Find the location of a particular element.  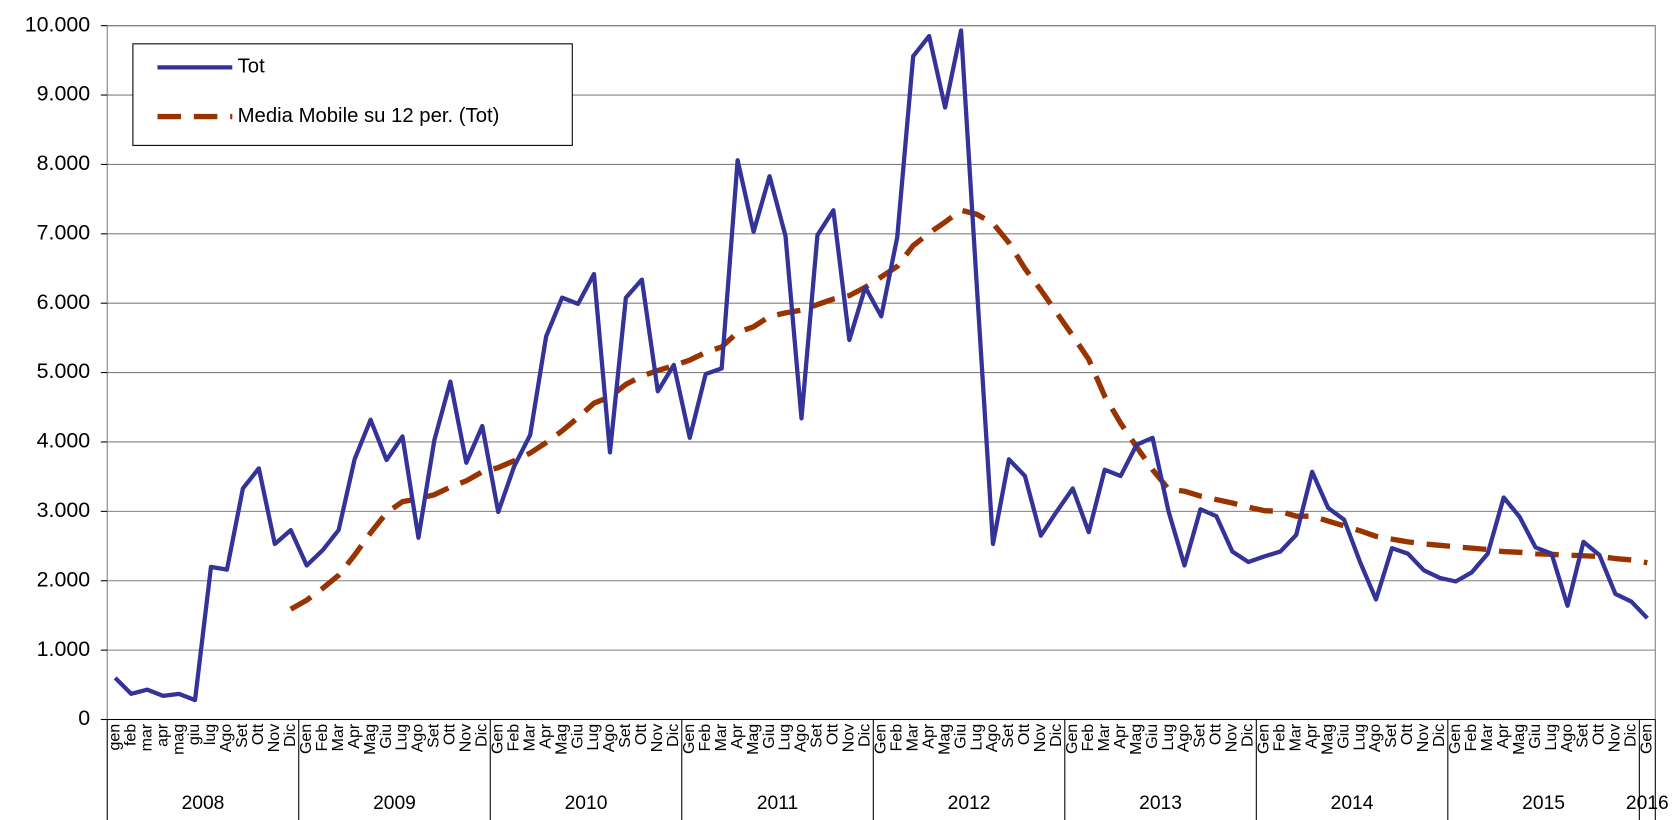

x-group-label: 2013 is located at coordinates (1160, 803).